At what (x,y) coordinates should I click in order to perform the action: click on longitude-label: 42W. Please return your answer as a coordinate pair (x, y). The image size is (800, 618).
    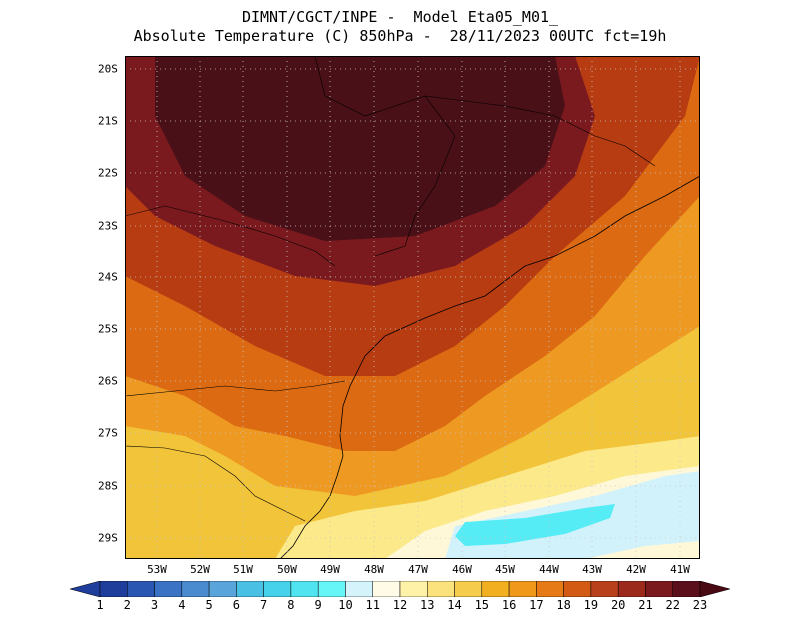
    Looking at the image, I should click on (636, 569).